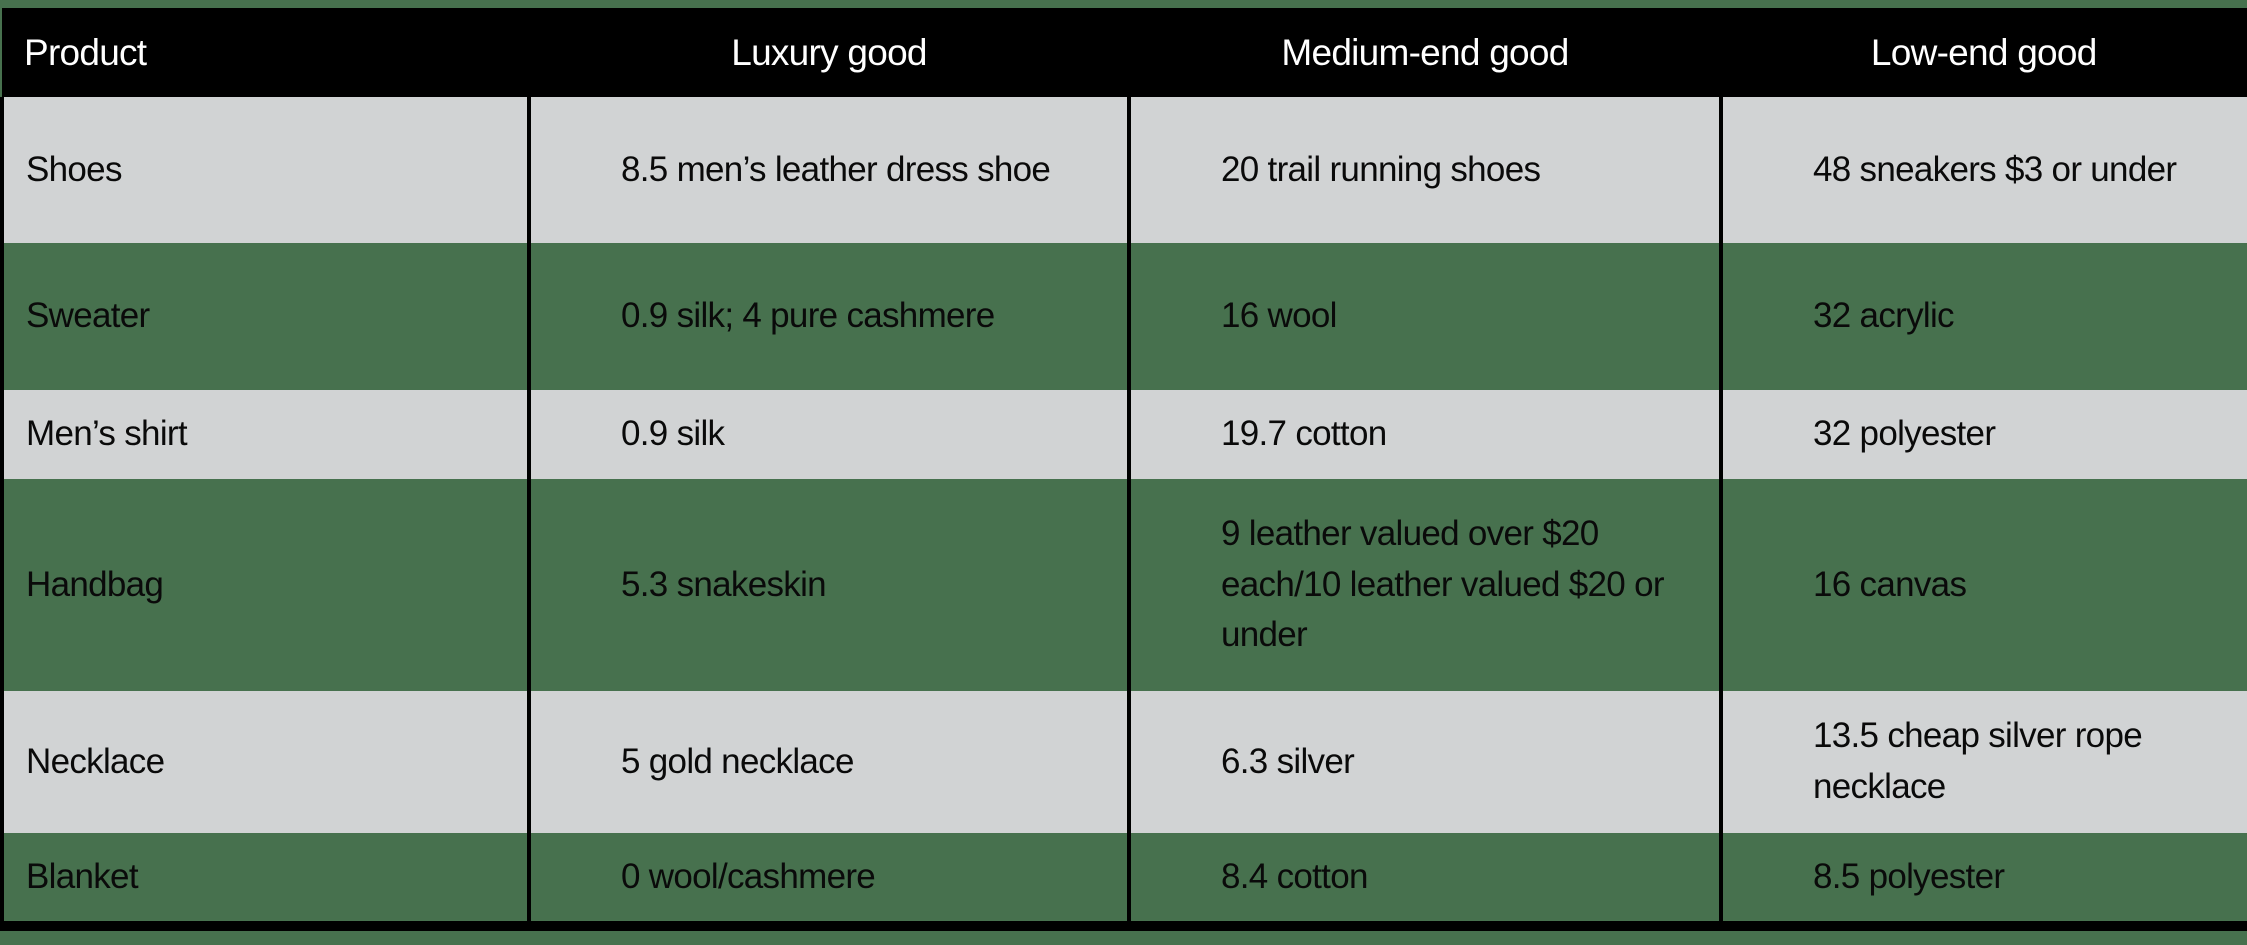 The height and width of the screenshot is (945, 2247). Describe the element at coordinates (1983, 316) in the screenshot. I see `cell-low: 32 acrylic` at that location.